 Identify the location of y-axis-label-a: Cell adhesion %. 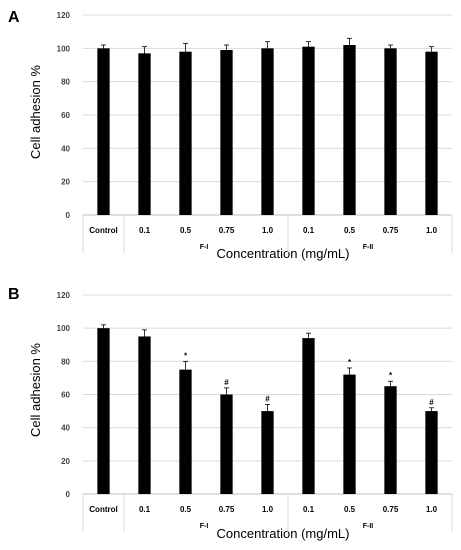
(35, 112).